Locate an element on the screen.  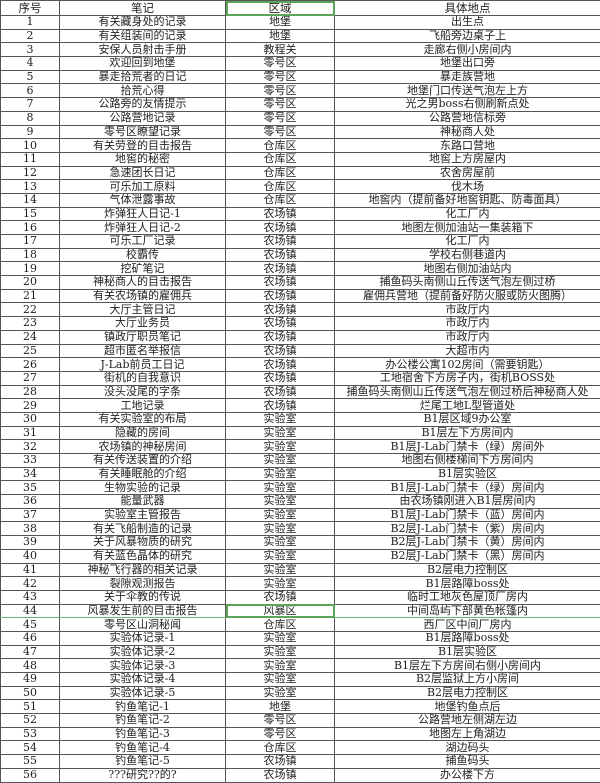
cell-location: 办公楼下方 is located at coordinates (467, 775).